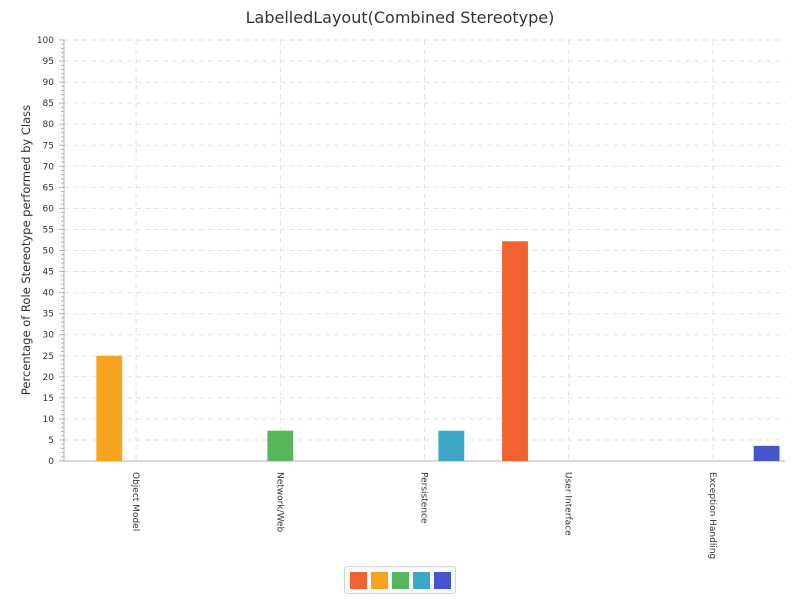 The width and height of the screenshot is (800, 600). Describe the element at coordinates (48, 273) in the screenshot. I see `y-tick-label: 45` at that location.